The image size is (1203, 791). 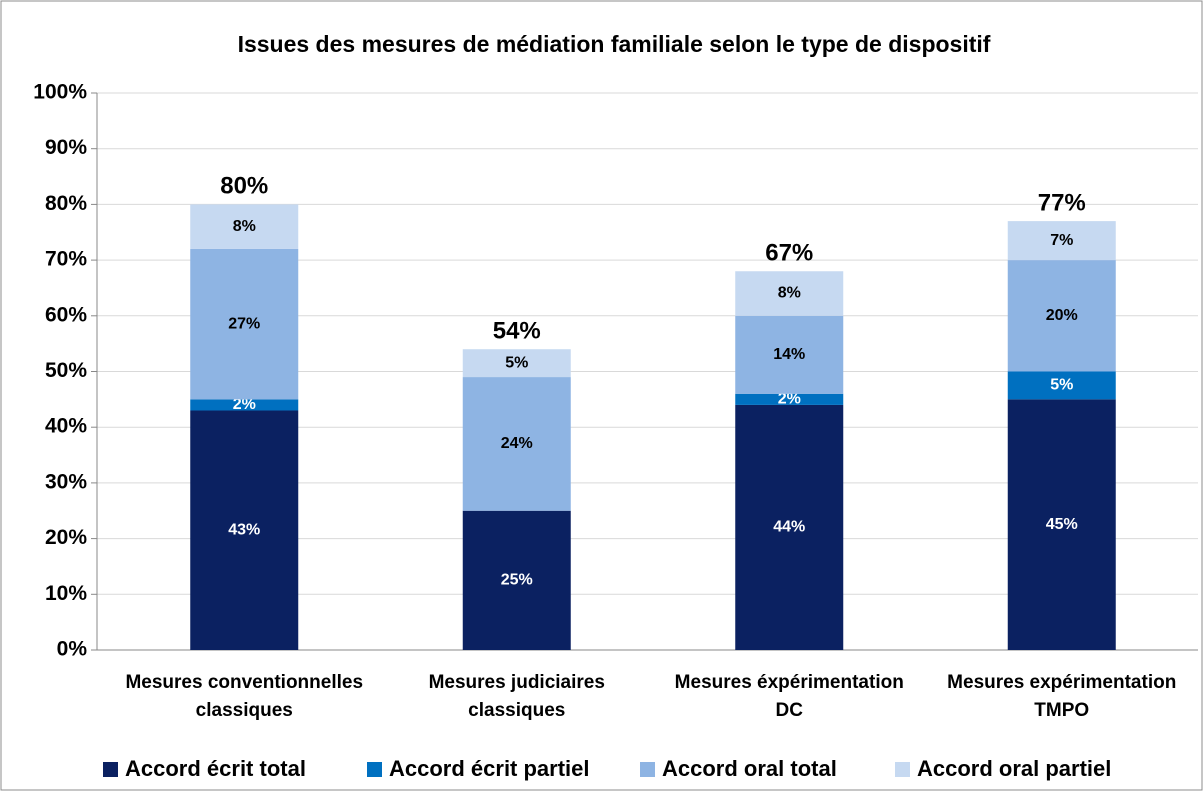 I want to click on data-label: 44%, so click(x=789, y=527).